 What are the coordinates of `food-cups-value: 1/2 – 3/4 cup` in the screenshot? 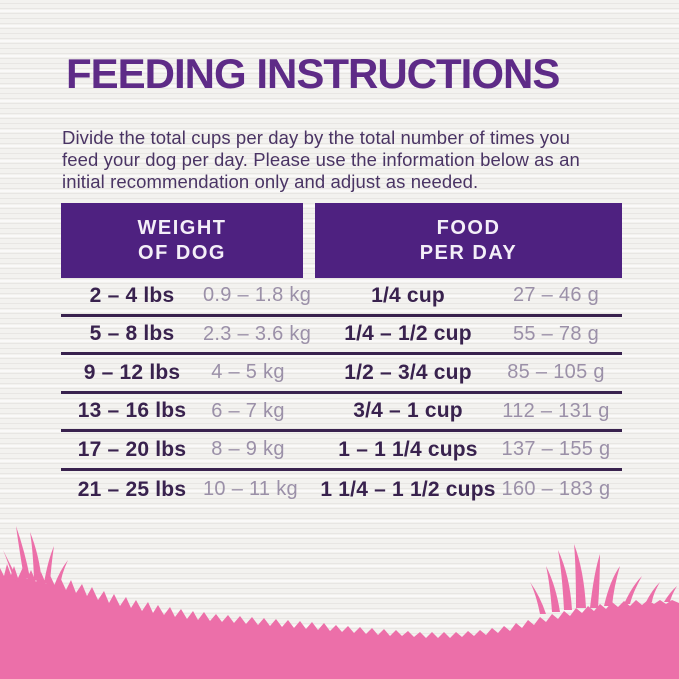 It's located at (408, 372).